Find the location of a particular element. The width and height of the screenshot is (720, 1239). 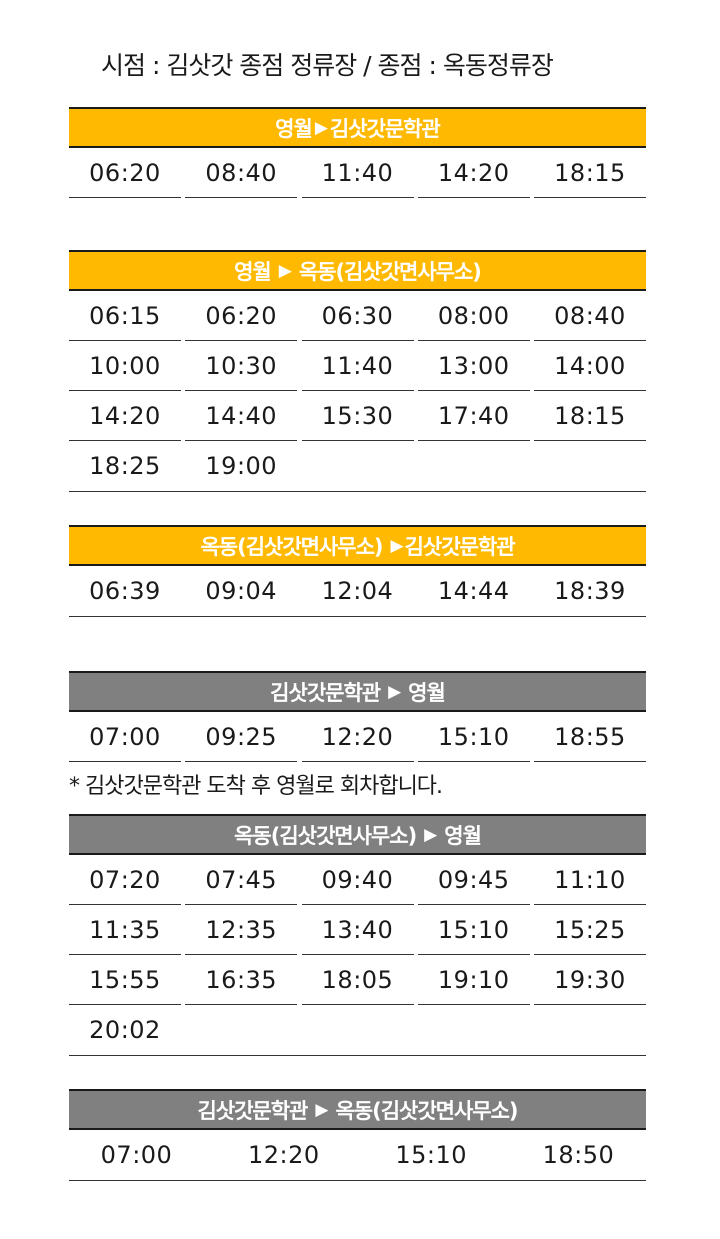

departure-time: 19:00 is located at coordinates (241, 466).